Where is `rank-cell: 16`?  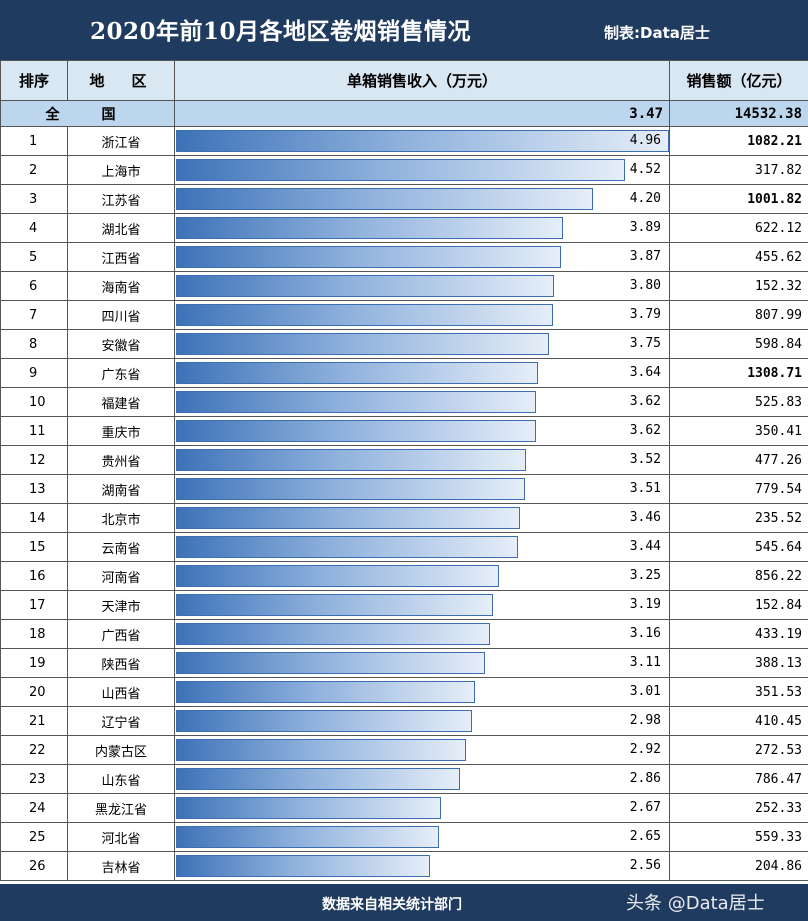
rank-cell: 16 is located at coordinates (34, 576).